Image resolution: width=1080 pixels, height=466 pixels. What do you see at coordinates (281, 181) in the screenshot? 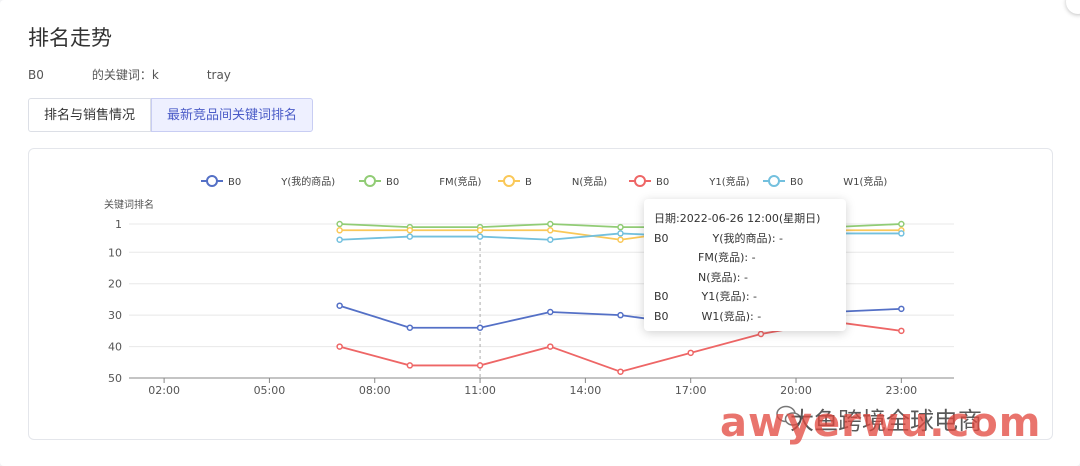
I see `legend-label: B0 Y(我的商品)` at bounding box center [281, 181].